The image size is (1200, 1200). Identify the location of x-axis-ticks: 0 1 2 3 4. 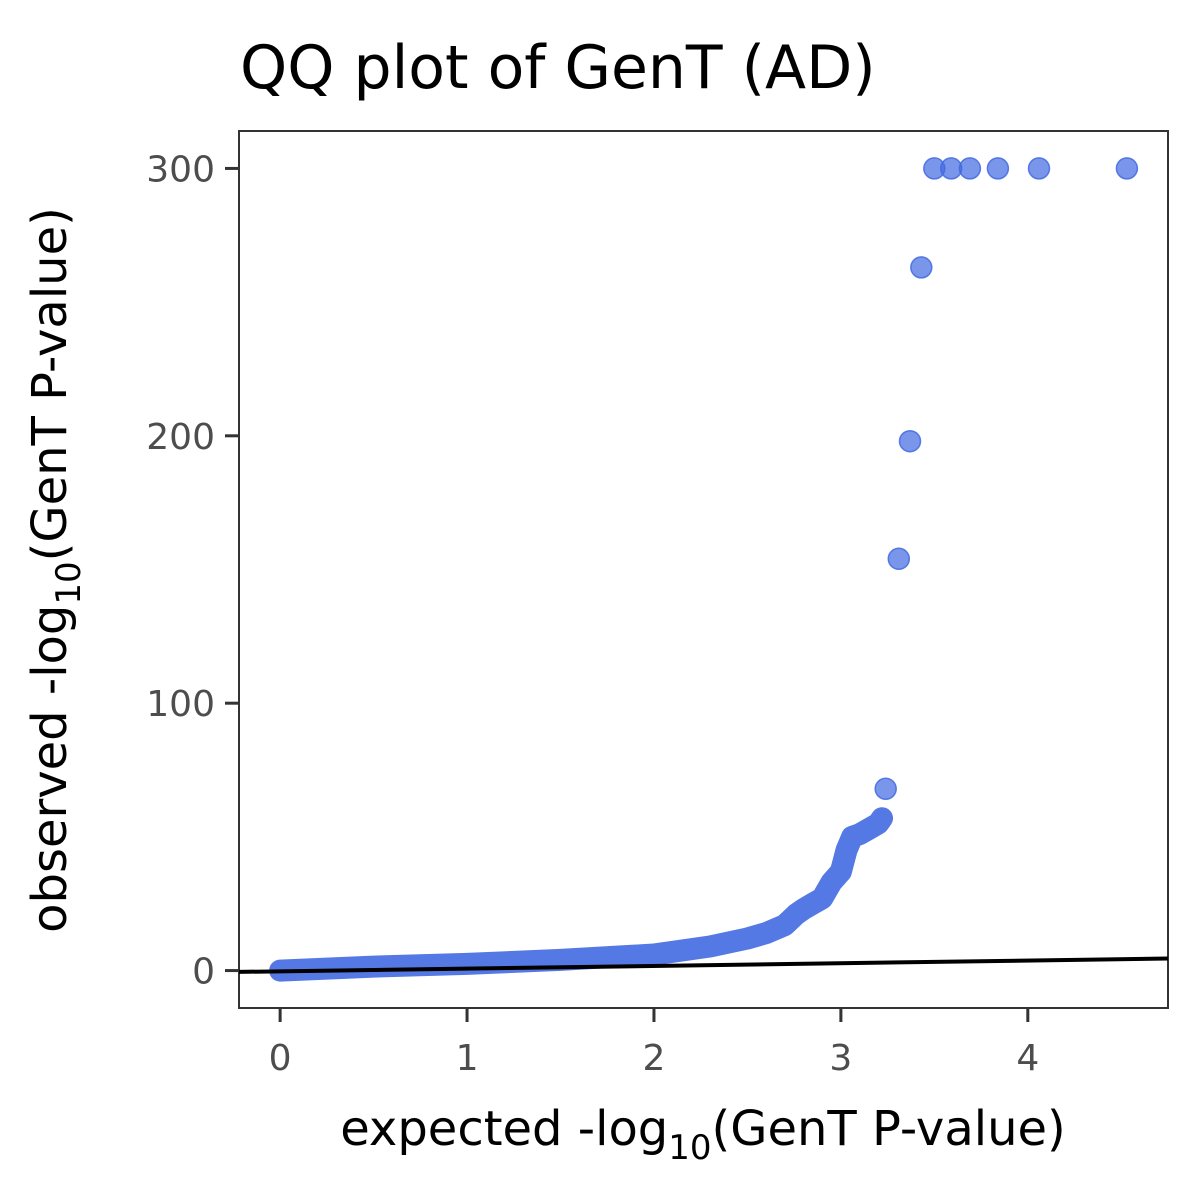
(654, 1043).